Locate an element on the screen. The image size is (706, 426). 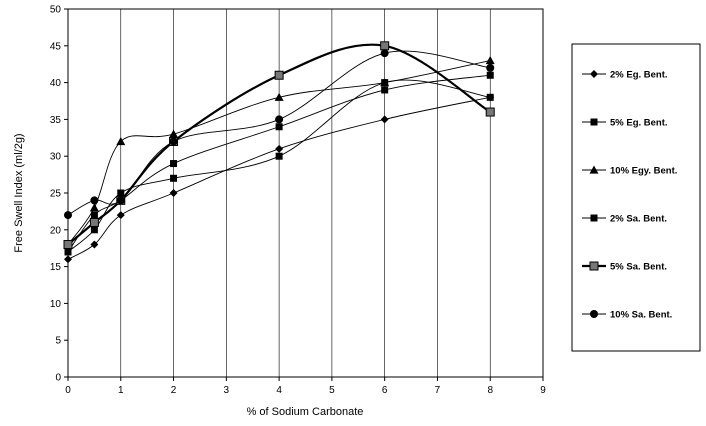
legend-label: 2% Sa. Bent. is located at coordinates (638, 219).